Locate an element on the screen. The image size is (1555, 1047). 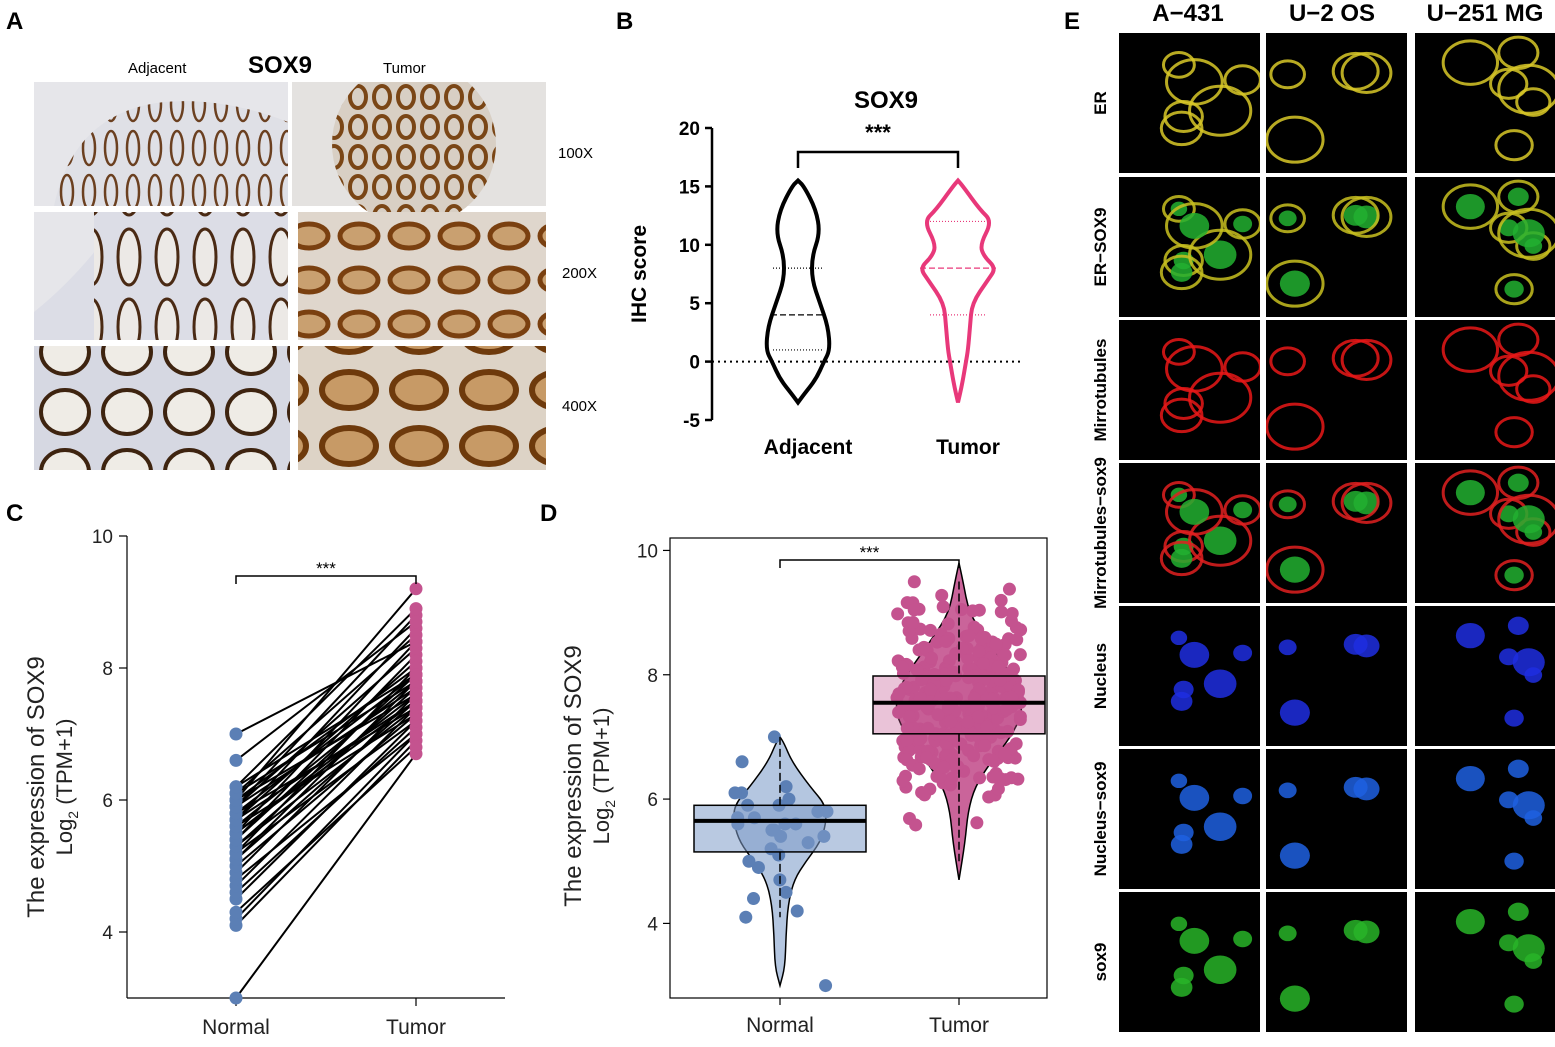
chart-c-sig-stars: *** is located at coordinates (326, 568).